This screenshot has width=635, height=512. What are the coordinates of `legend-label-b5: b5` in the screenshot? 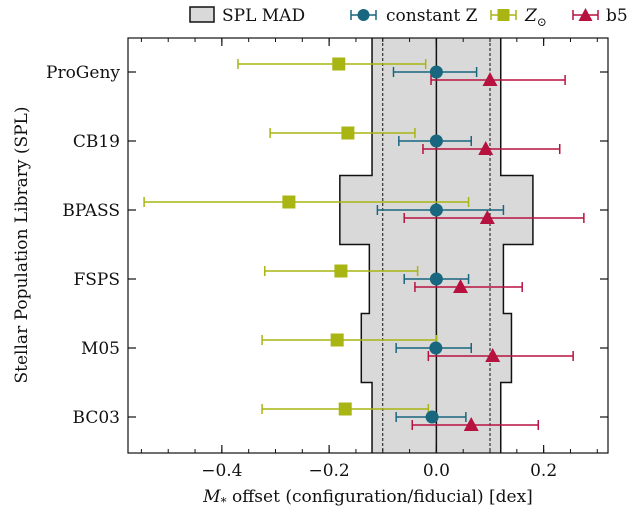 It's located at (617, 16).